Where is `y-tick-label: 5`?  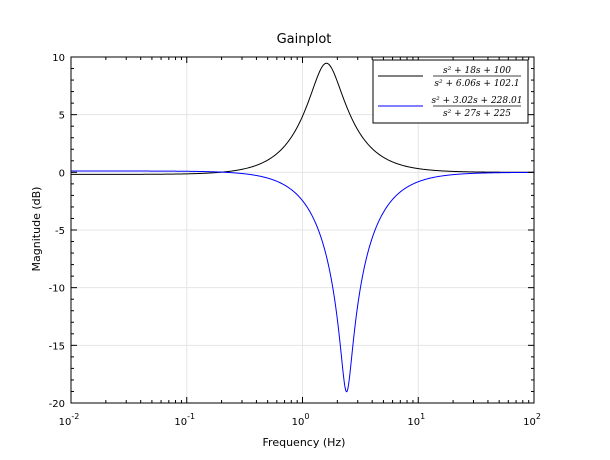 y-tick-label: 5 is located at coordinates (62, 116).